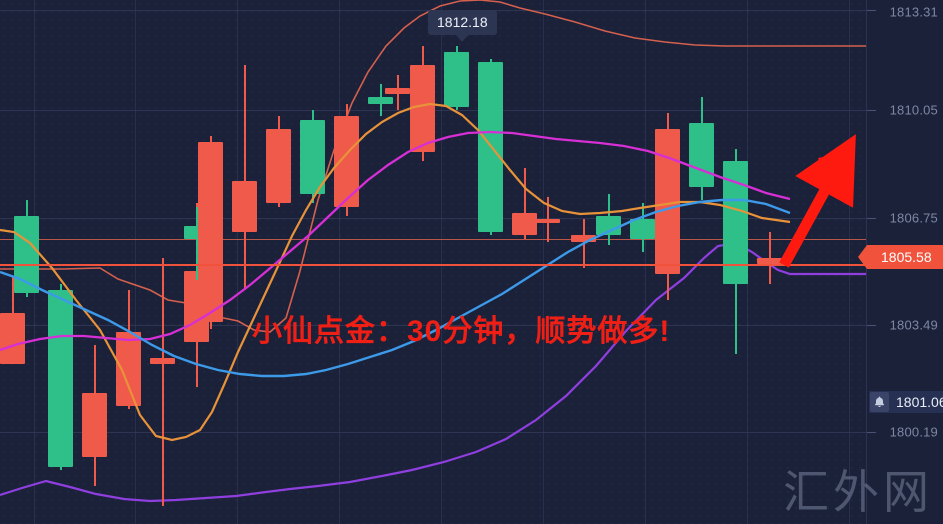 This screenshot has width=943, height=524. What do you see at coordinates (913, 110) in the screenshot?
I see `price-label-1810: 1810.05` at bounding box center [913, 110].